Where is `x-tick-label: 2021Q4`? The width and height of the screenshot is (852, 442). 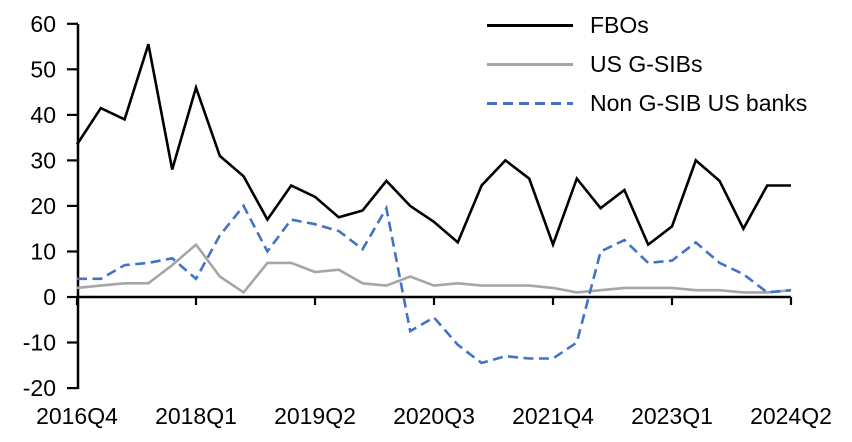 x-tick-label: 2021Q4 is located at coordinates (553, 416).